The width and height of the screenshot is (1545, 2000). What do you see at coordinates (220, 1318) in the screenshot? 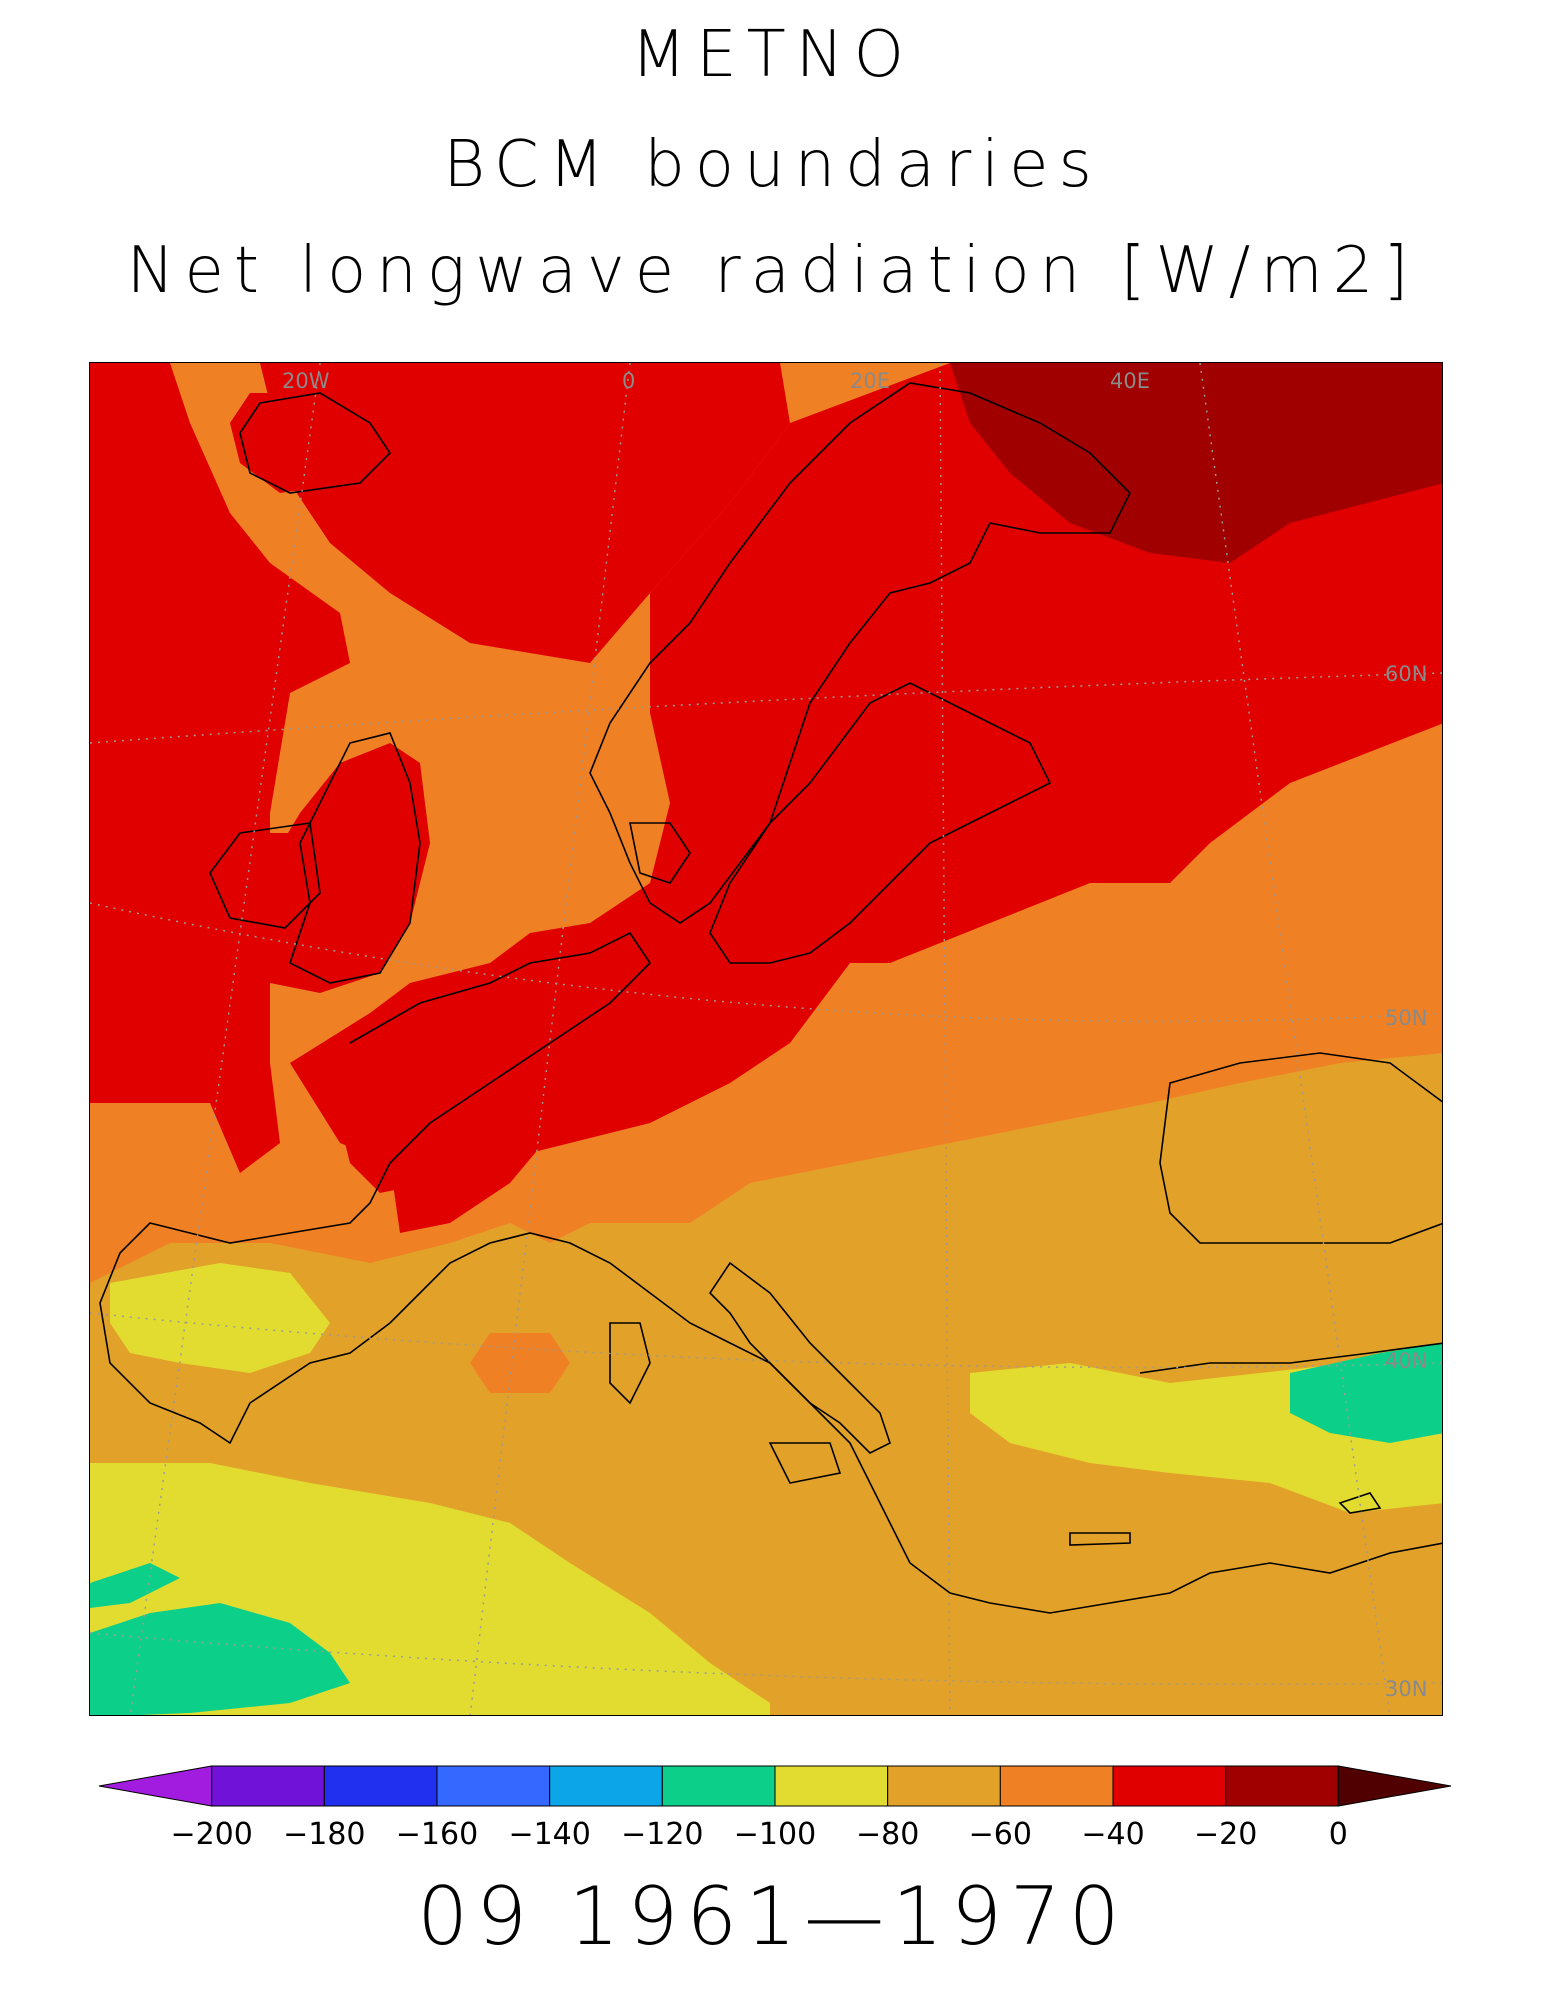
I see `iberia-yellow-zone` at bounding box center [220, 1318].